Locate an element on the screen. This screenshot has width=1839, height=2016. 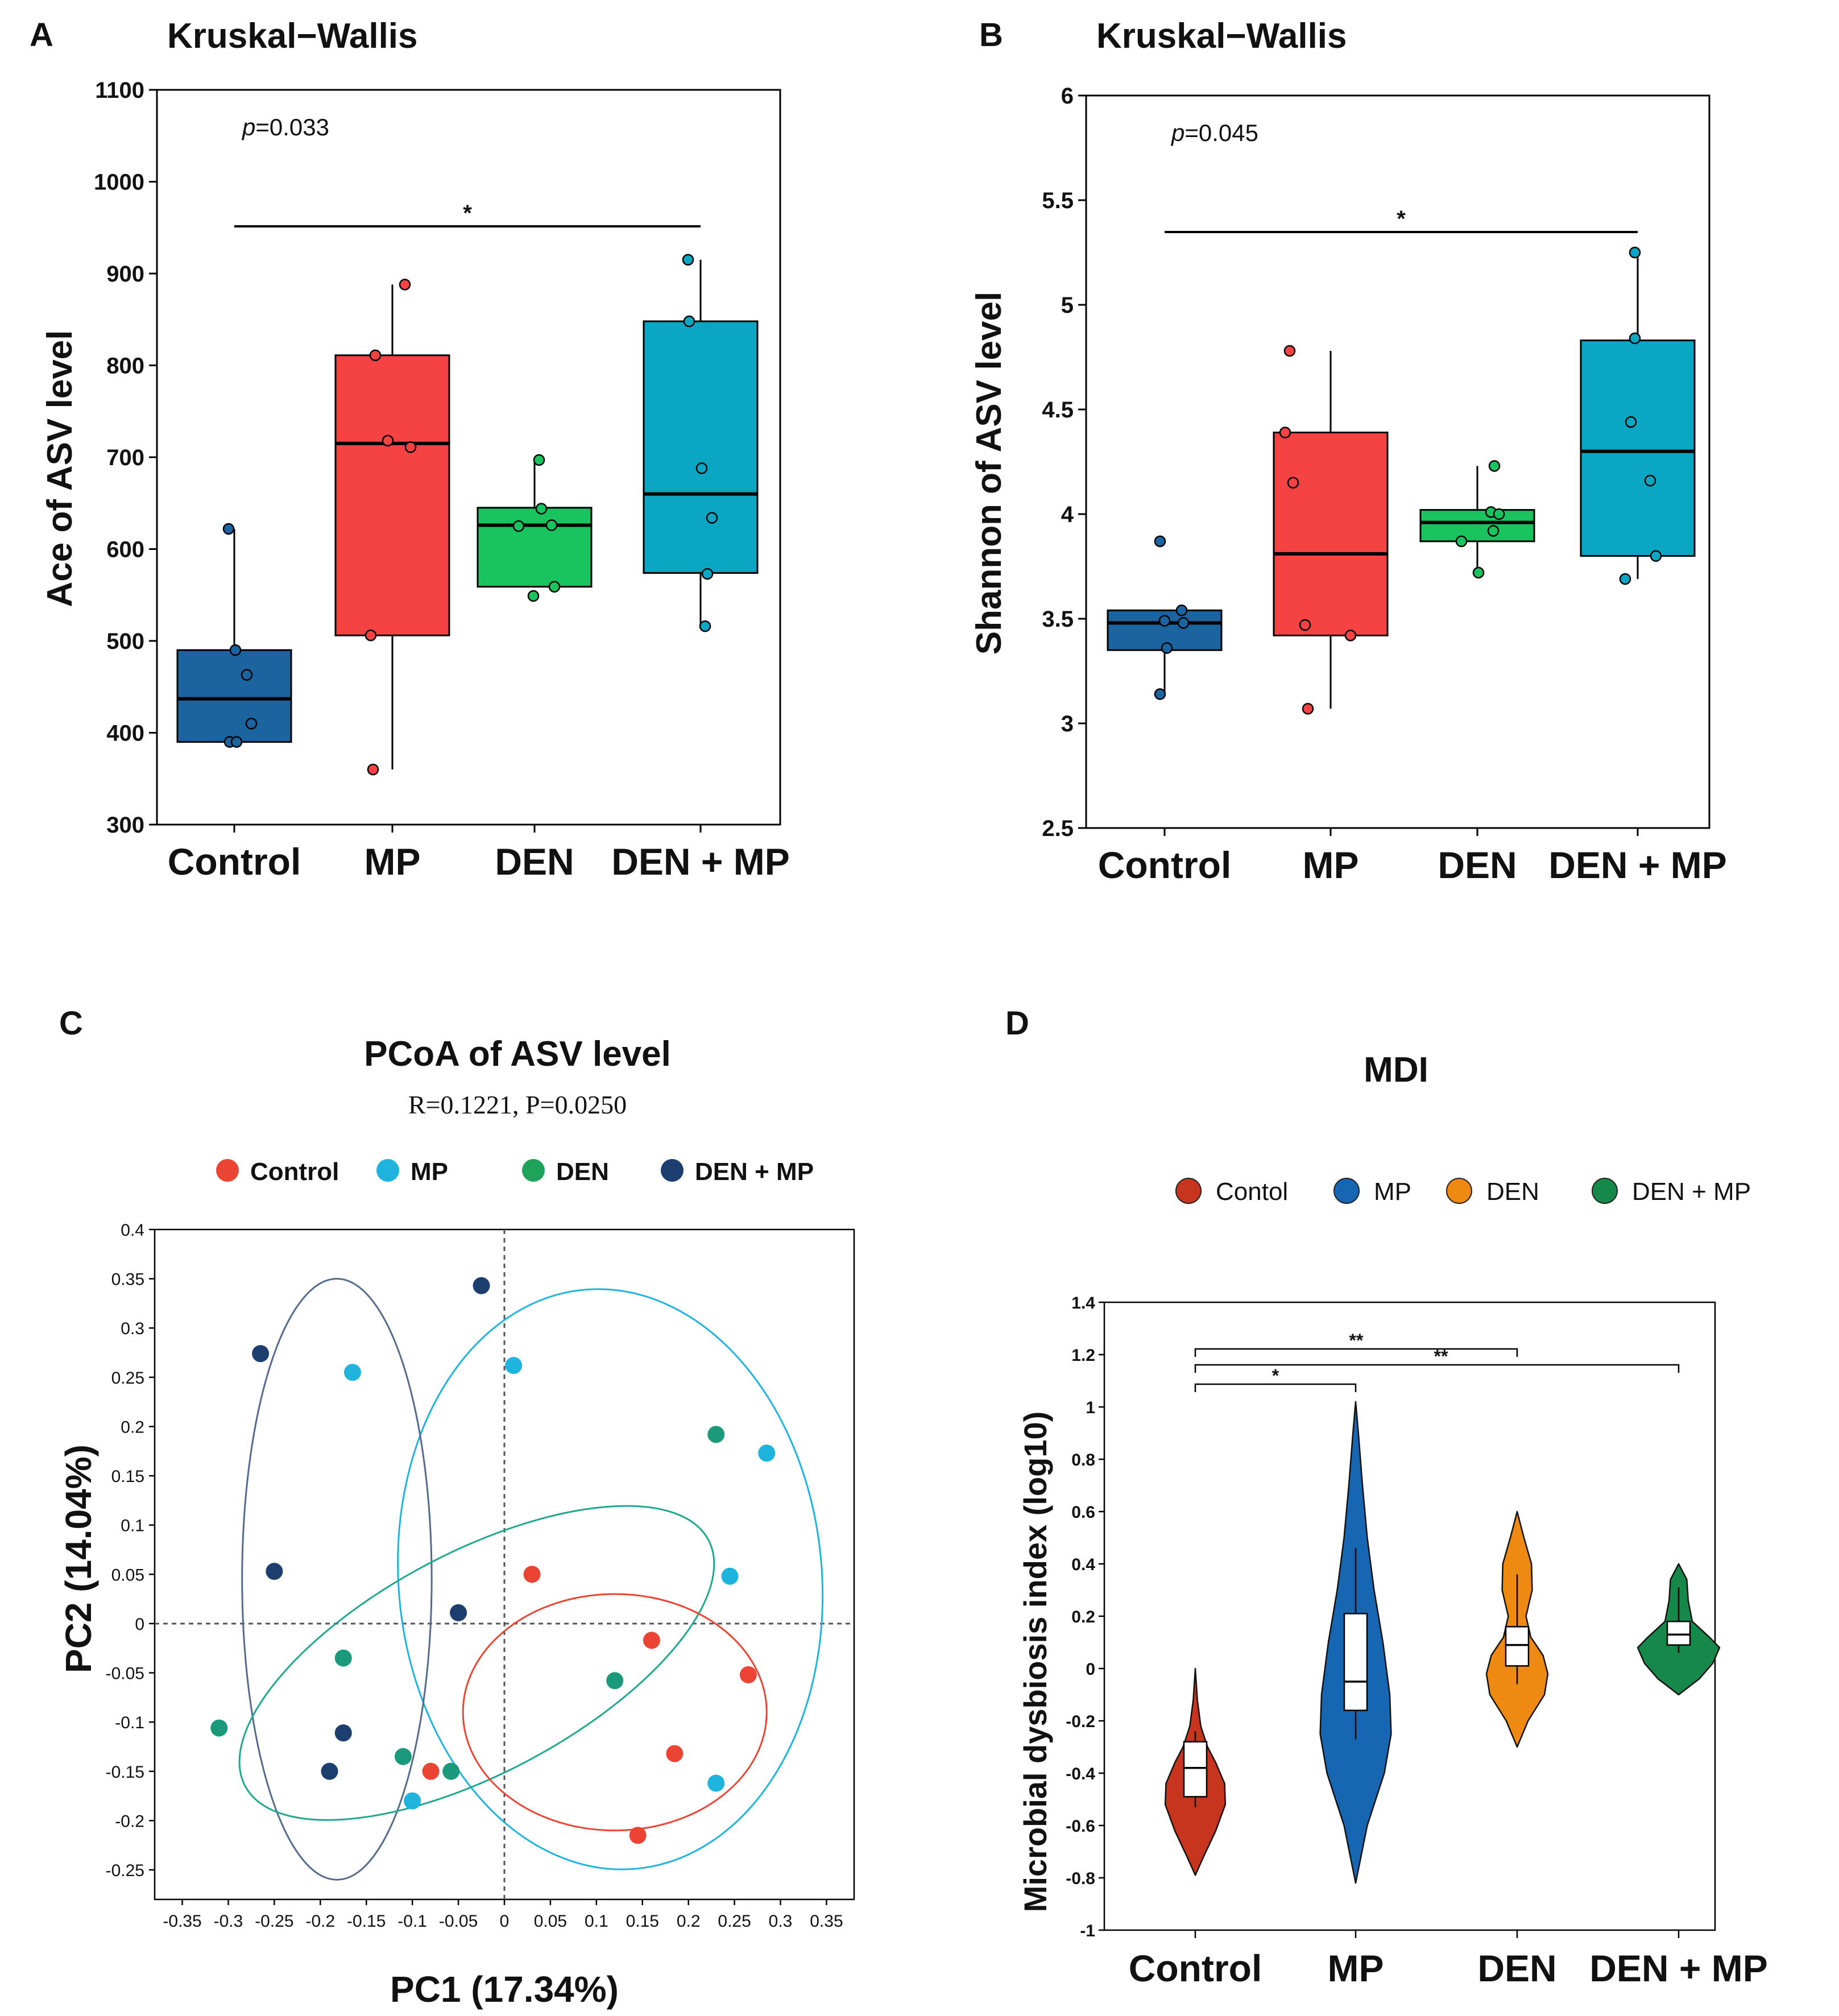
d-legend-label: MP is located at coordinates (1392, 1192).